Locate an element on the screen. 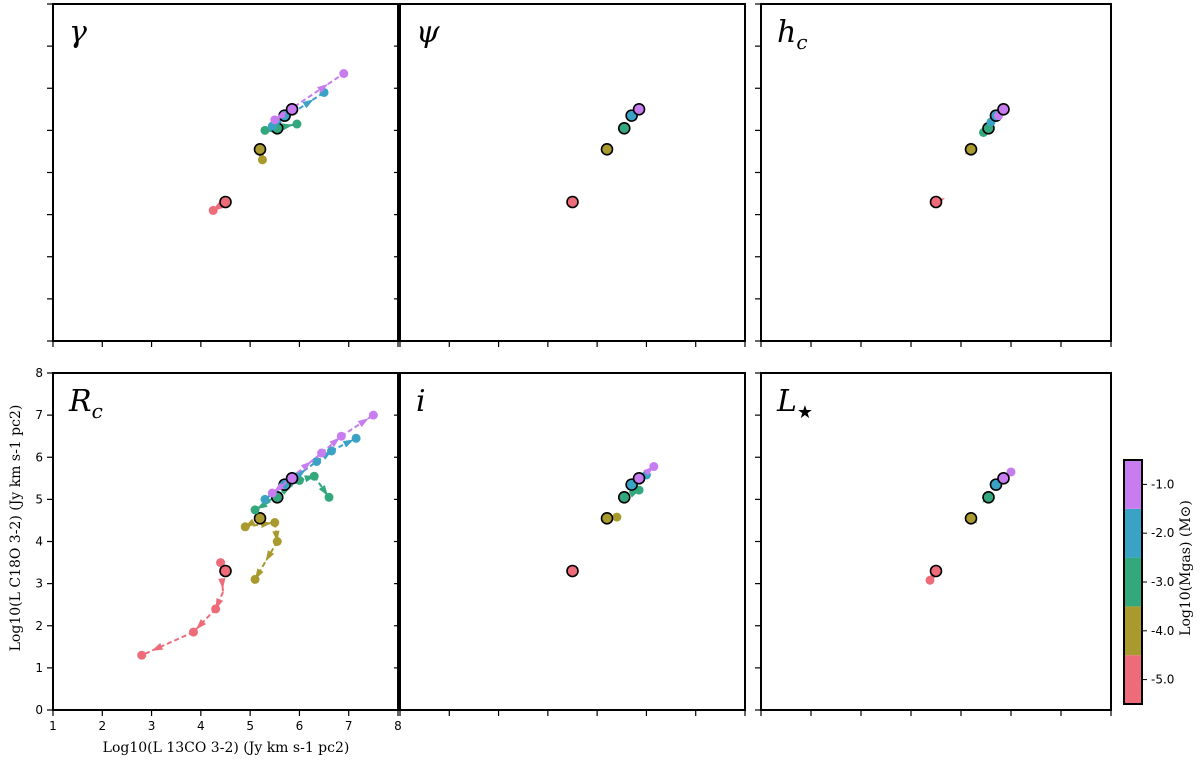  x-tick-label: 3 is located at coordinates (152, 726).